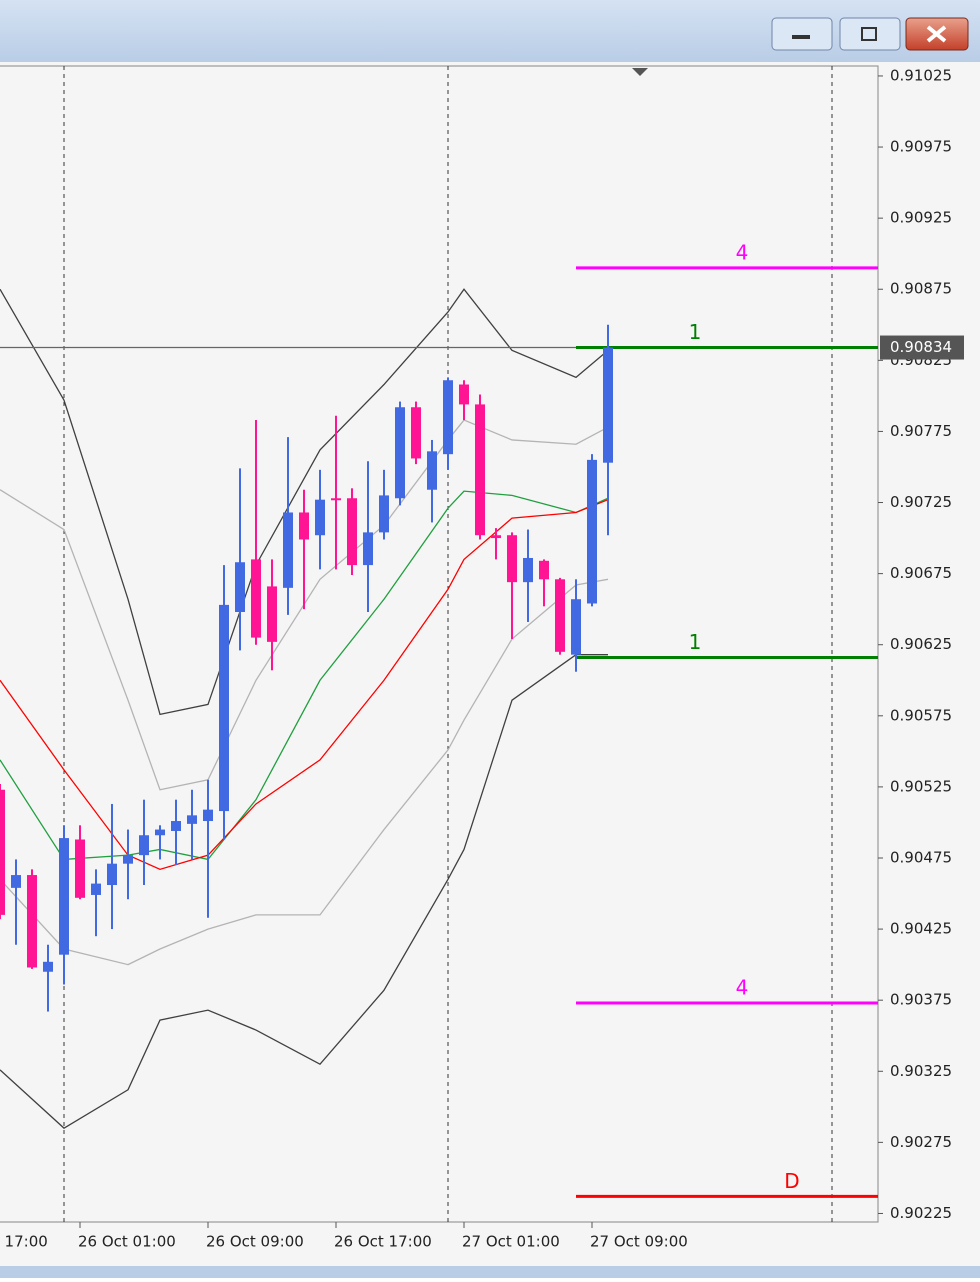 The height and width of the screenshot is (1282, 980). Describe the element at coordinates (921, 1000) in the screenshot. I see `y-tick-label: 0.90375` at that location.